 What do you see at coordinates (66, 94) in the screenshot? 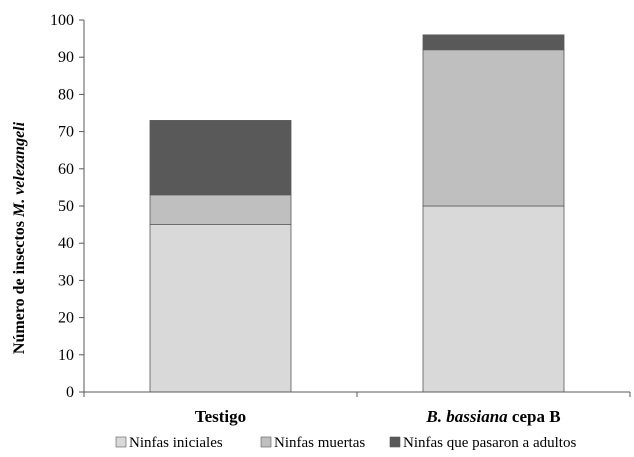
I see `y-tick-label: 80` at bounding box center [66, 94].